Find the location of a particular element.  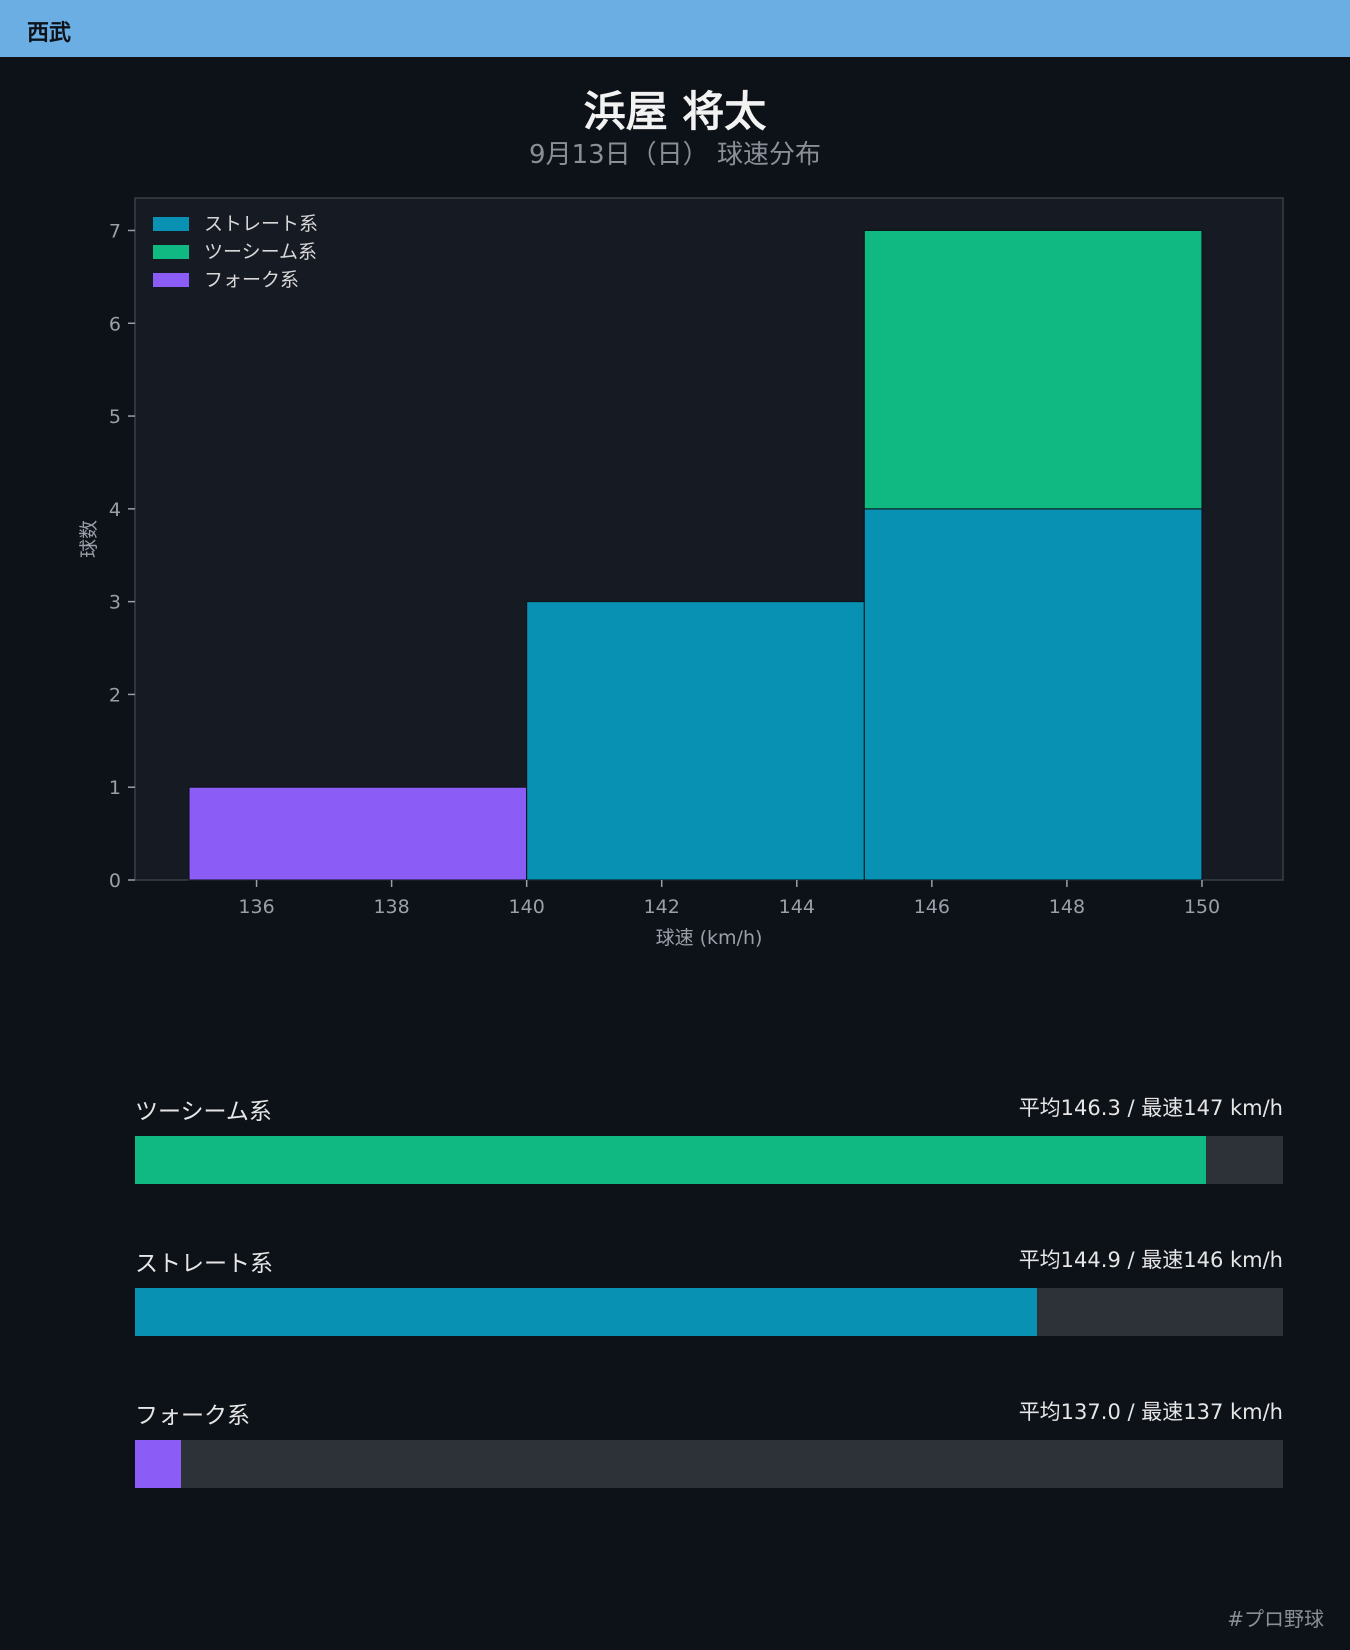

y-tick-label: 1 is located at coordinates (115, 788).